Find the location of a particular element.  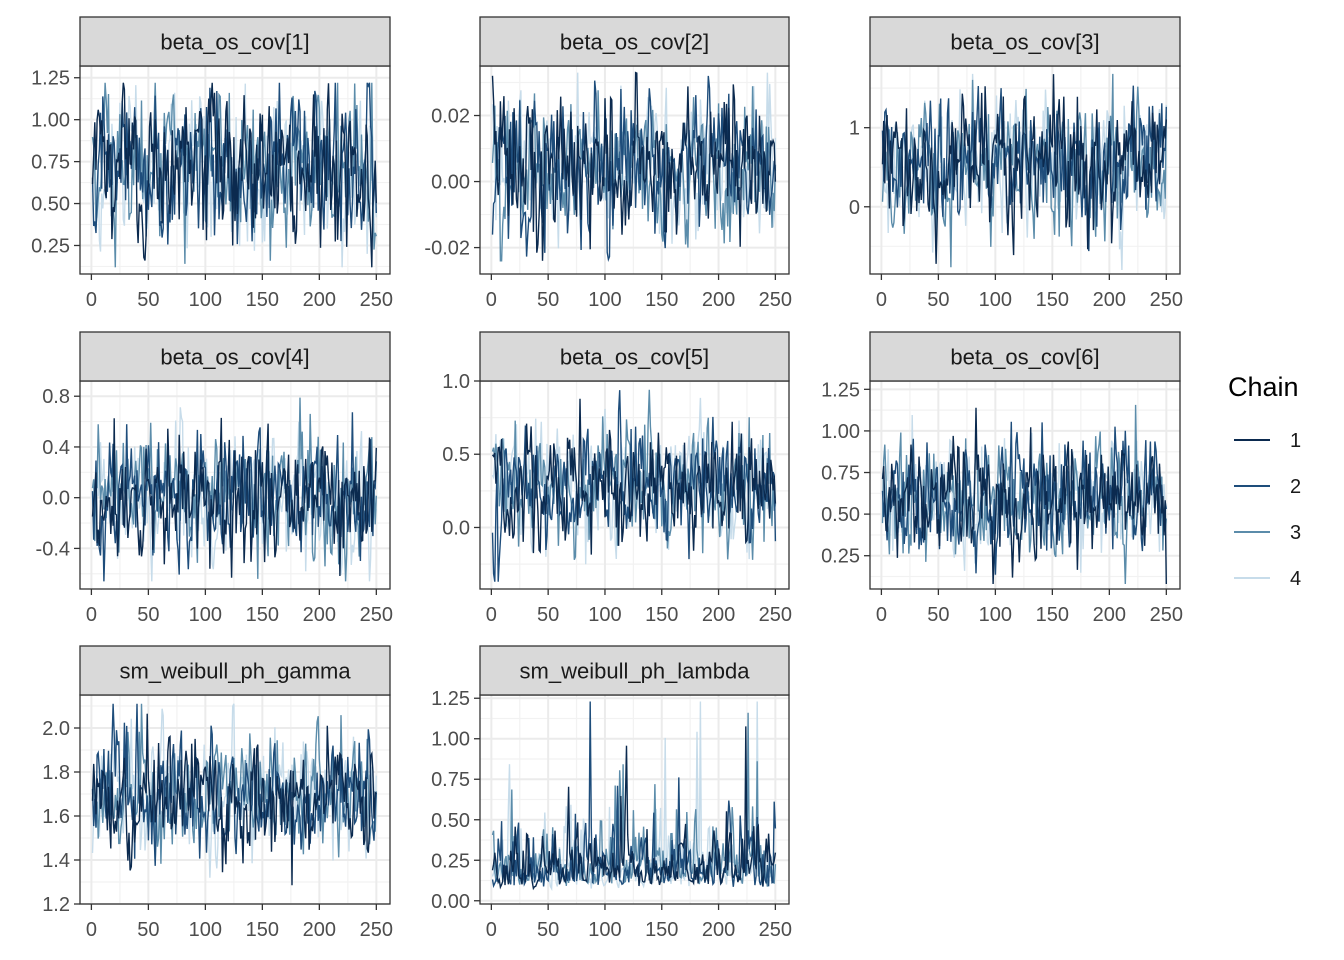

legend-label-chain-4: 4 is located at coordinates (1295, 579).